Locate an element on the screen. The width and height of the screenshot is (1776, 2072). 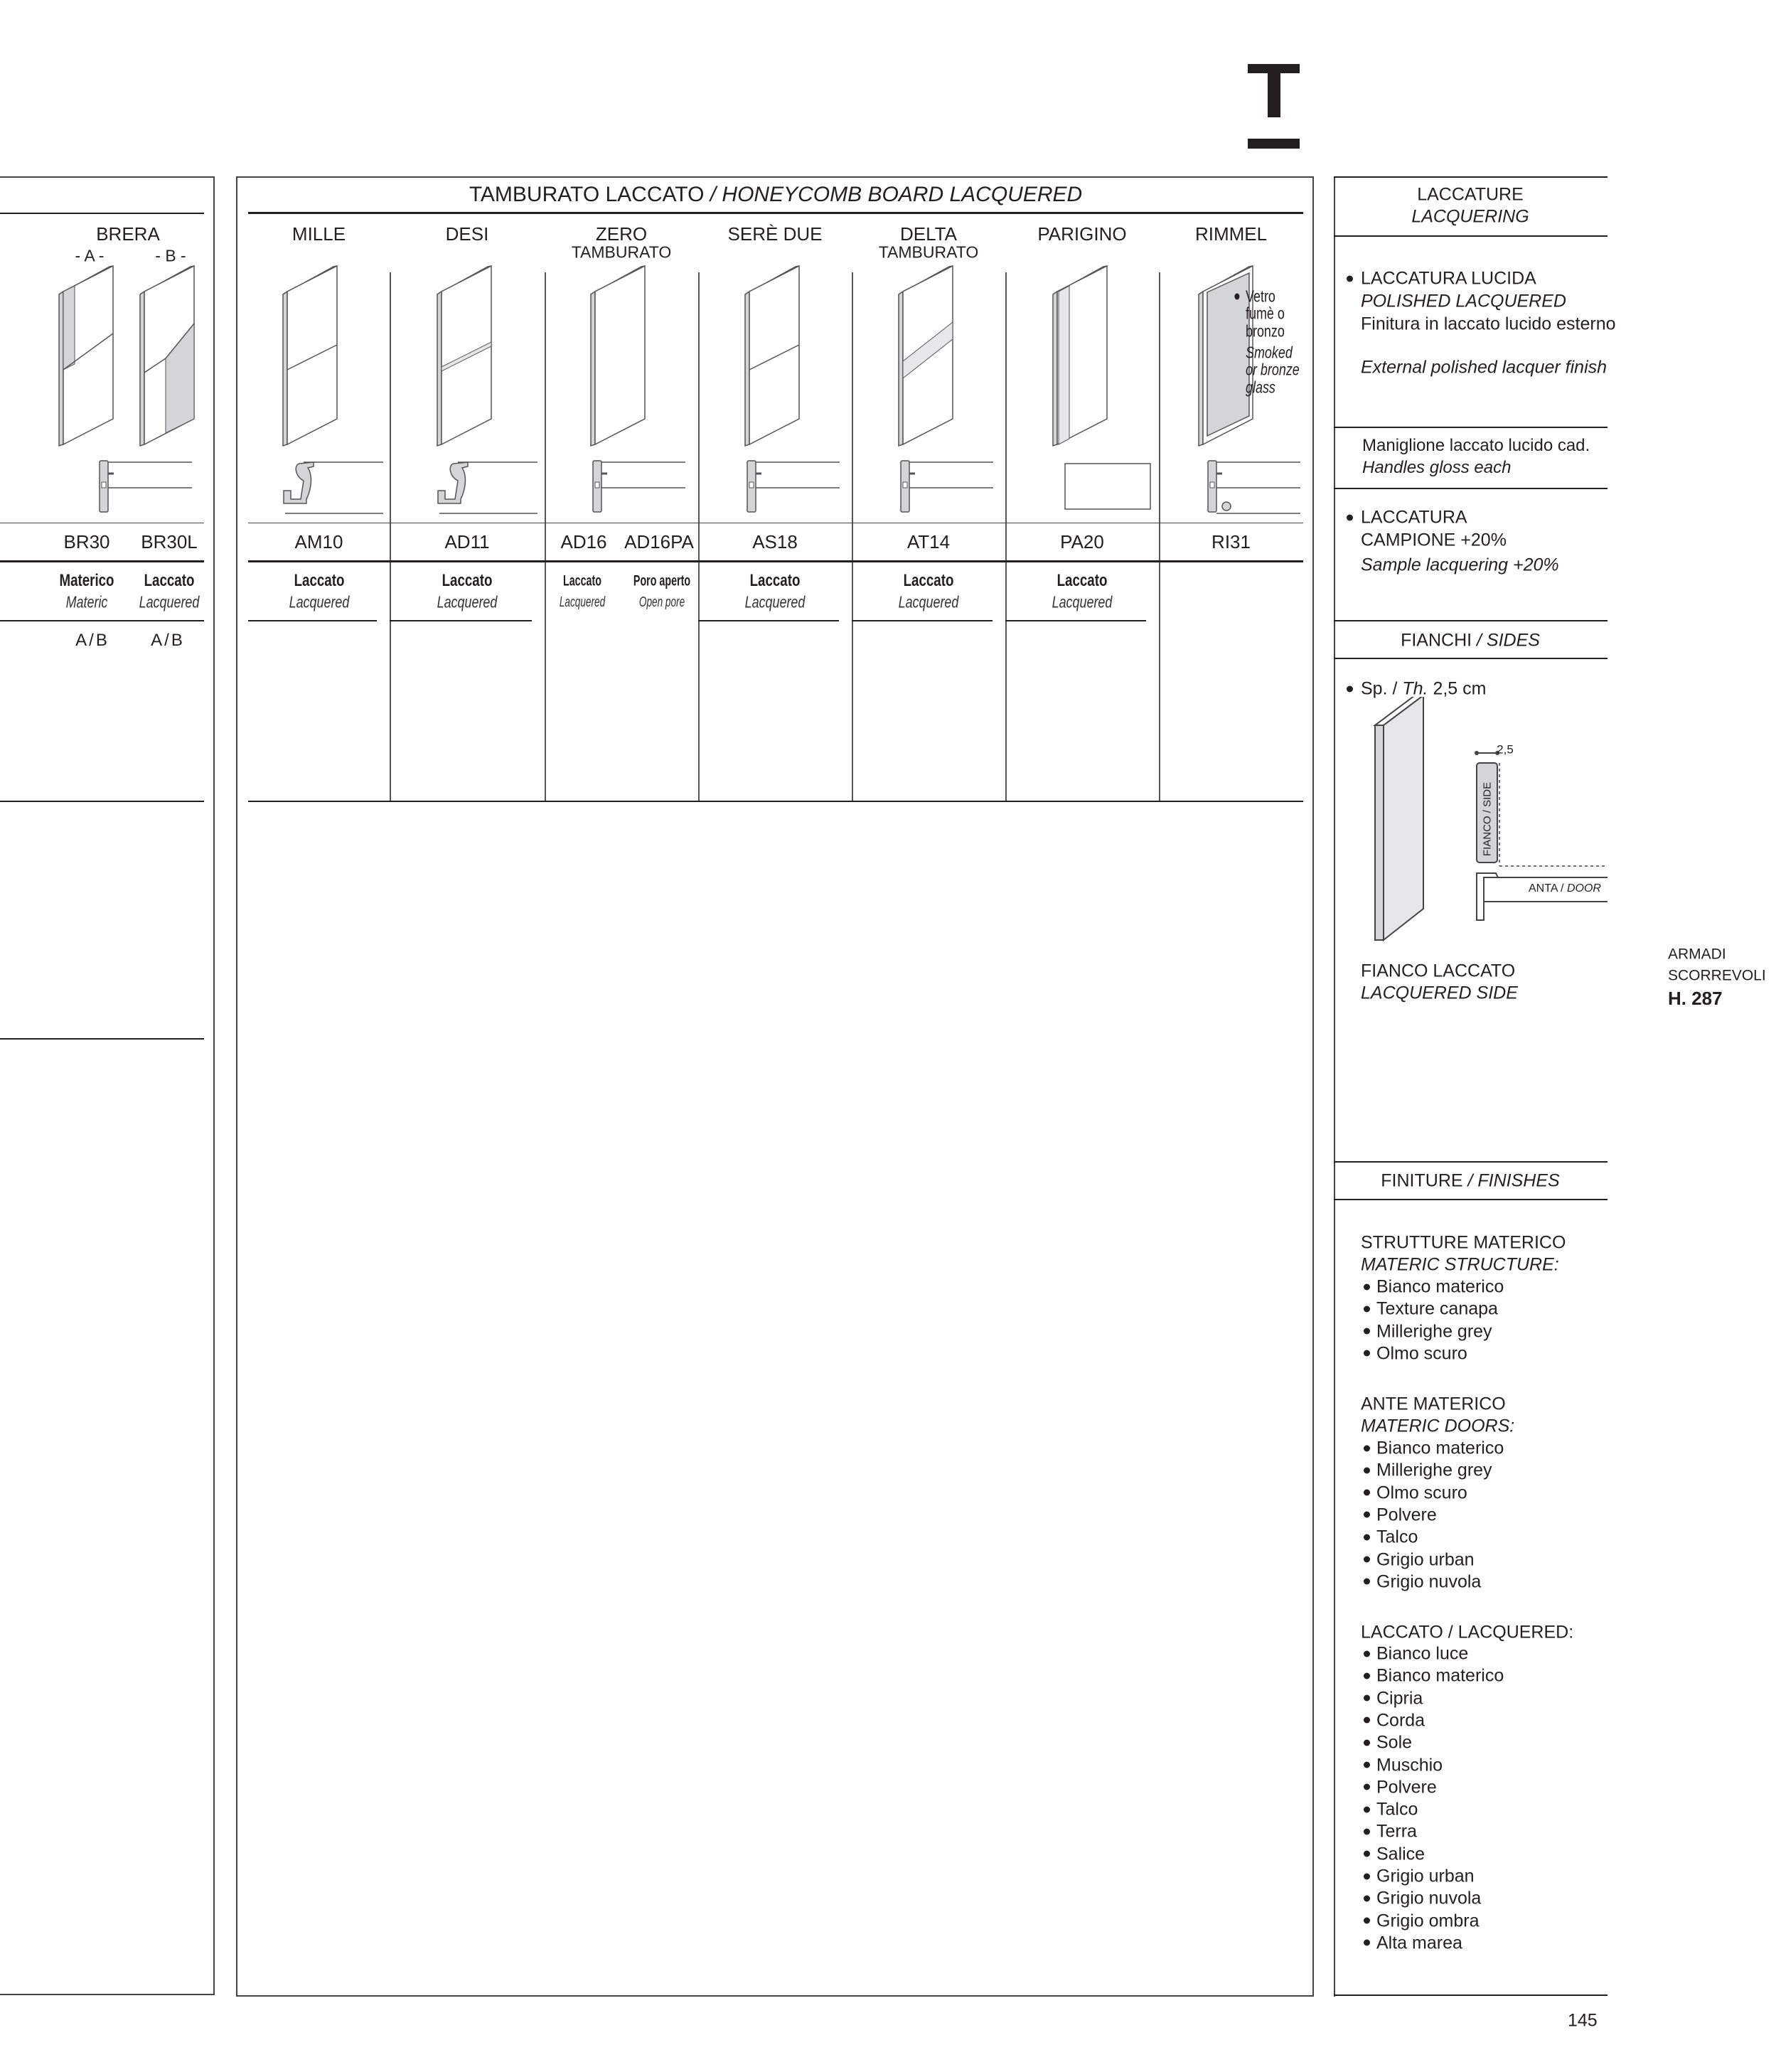
product-code: AT14 is located at coordinates (928, 541).